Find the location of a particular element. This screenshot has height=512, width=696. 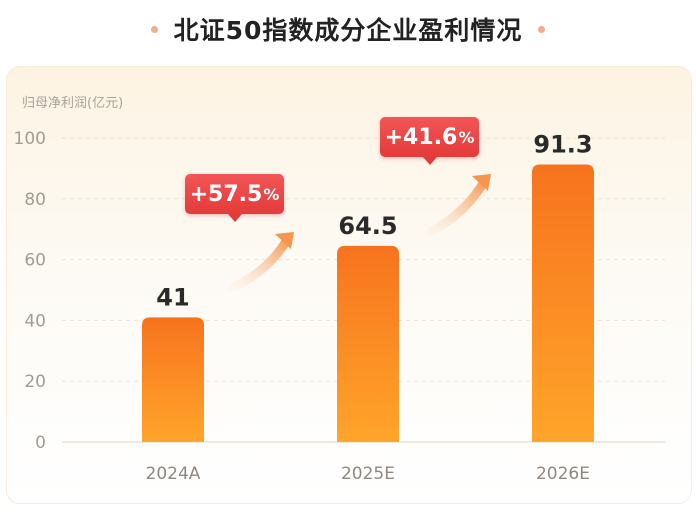

y-tick-label: 100 is located at coordinates (30, 139).